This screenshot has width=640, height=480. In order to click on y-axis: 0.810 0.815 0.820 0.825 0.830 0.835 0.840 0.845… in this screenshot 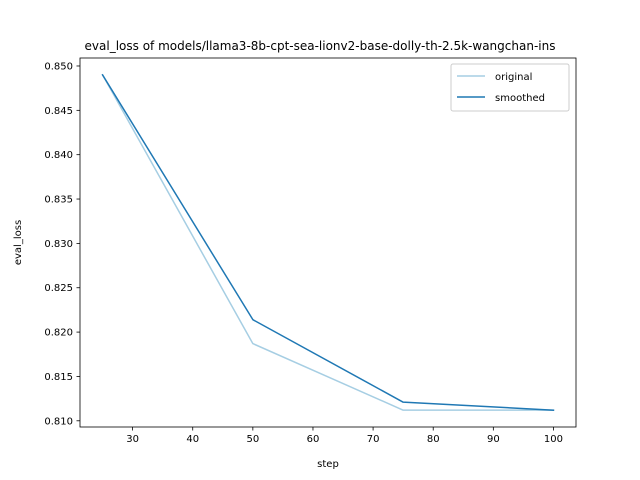, I will do `click(62, 244)`.